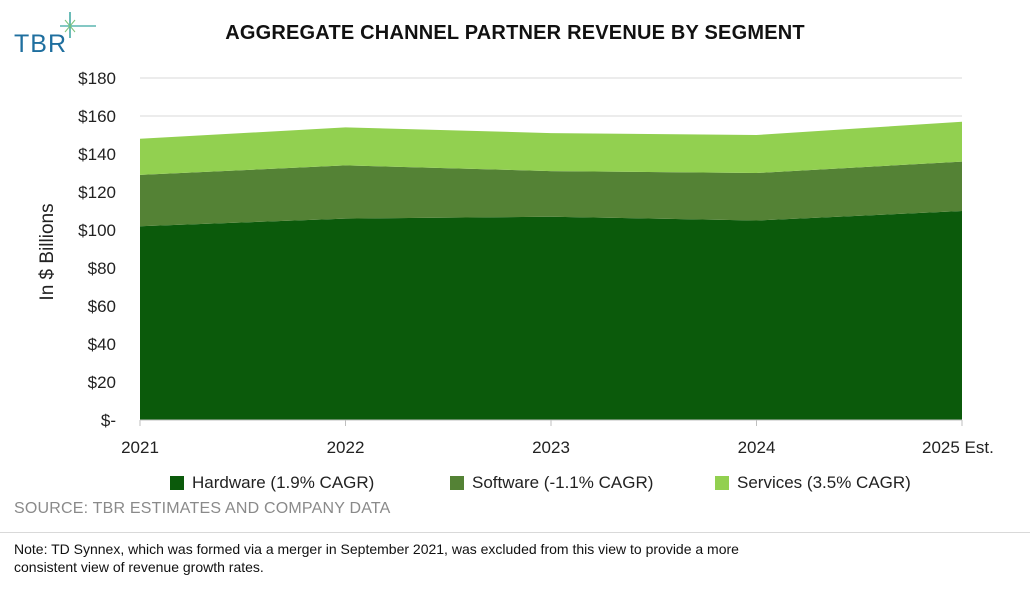 The height and width of the screenshot is (589, 1030). What do you see at coordinates (140, 447) in the screenshot?
I see `x-tick-label: 2021` at bounding box center [140, 447].